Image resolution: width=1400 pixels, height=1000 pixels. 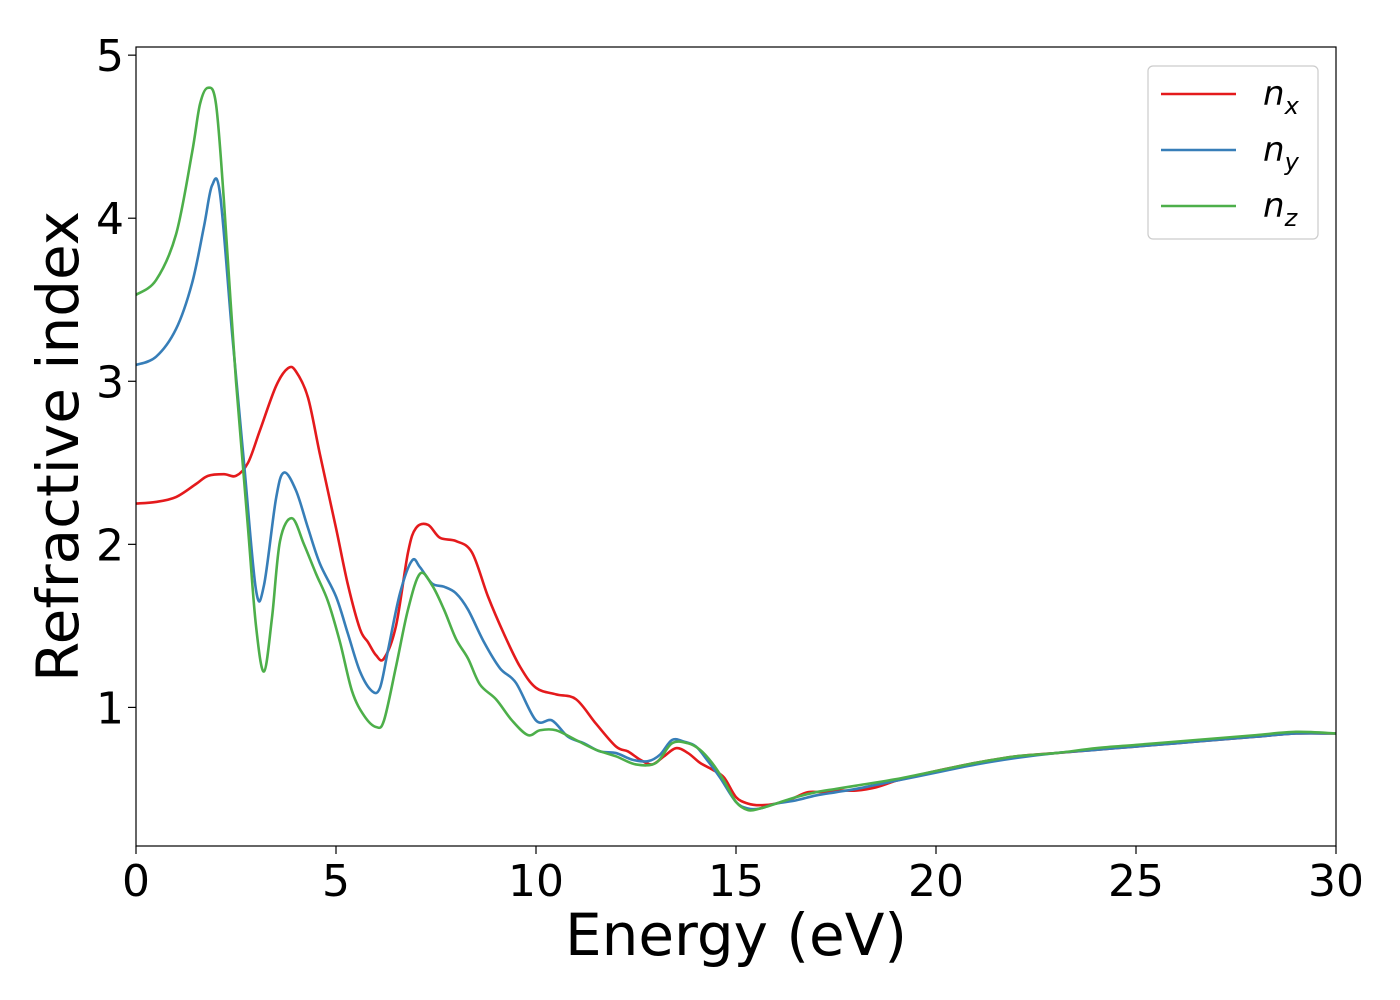 I want to click on x-tick-label: 0, so click(x=136, y=881).